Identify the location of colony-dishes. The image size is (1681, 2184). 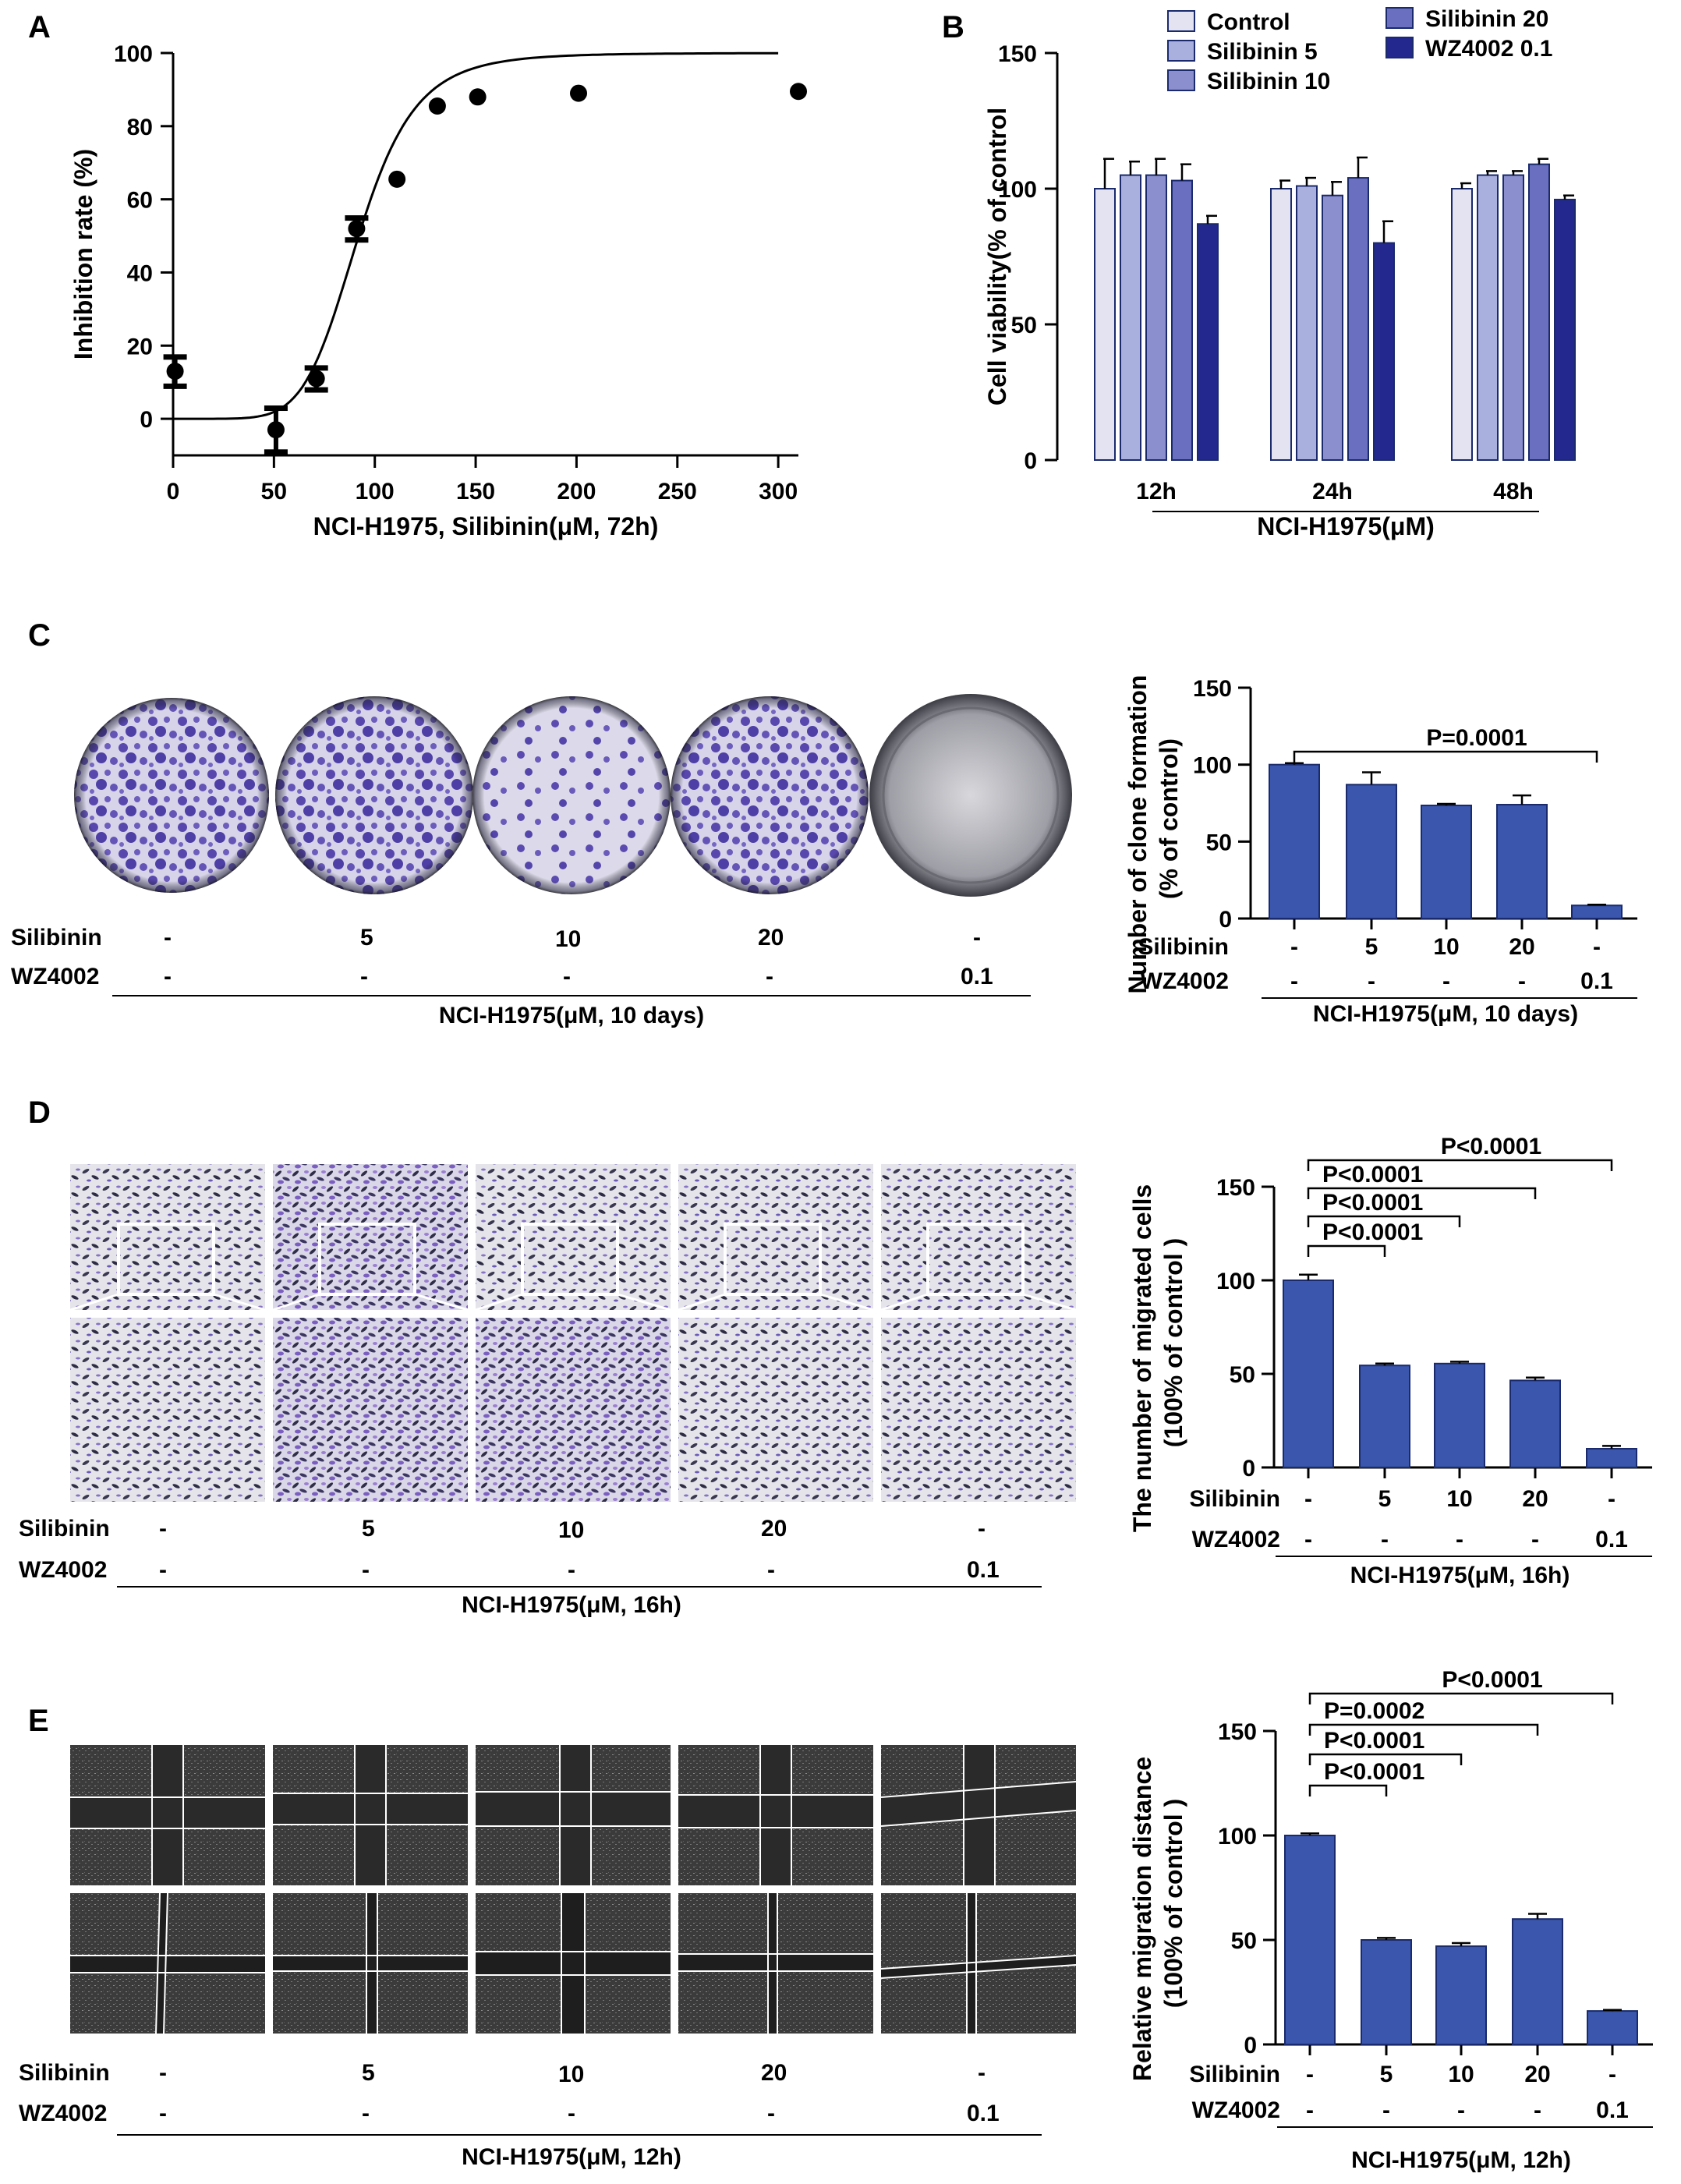
(573, 796).